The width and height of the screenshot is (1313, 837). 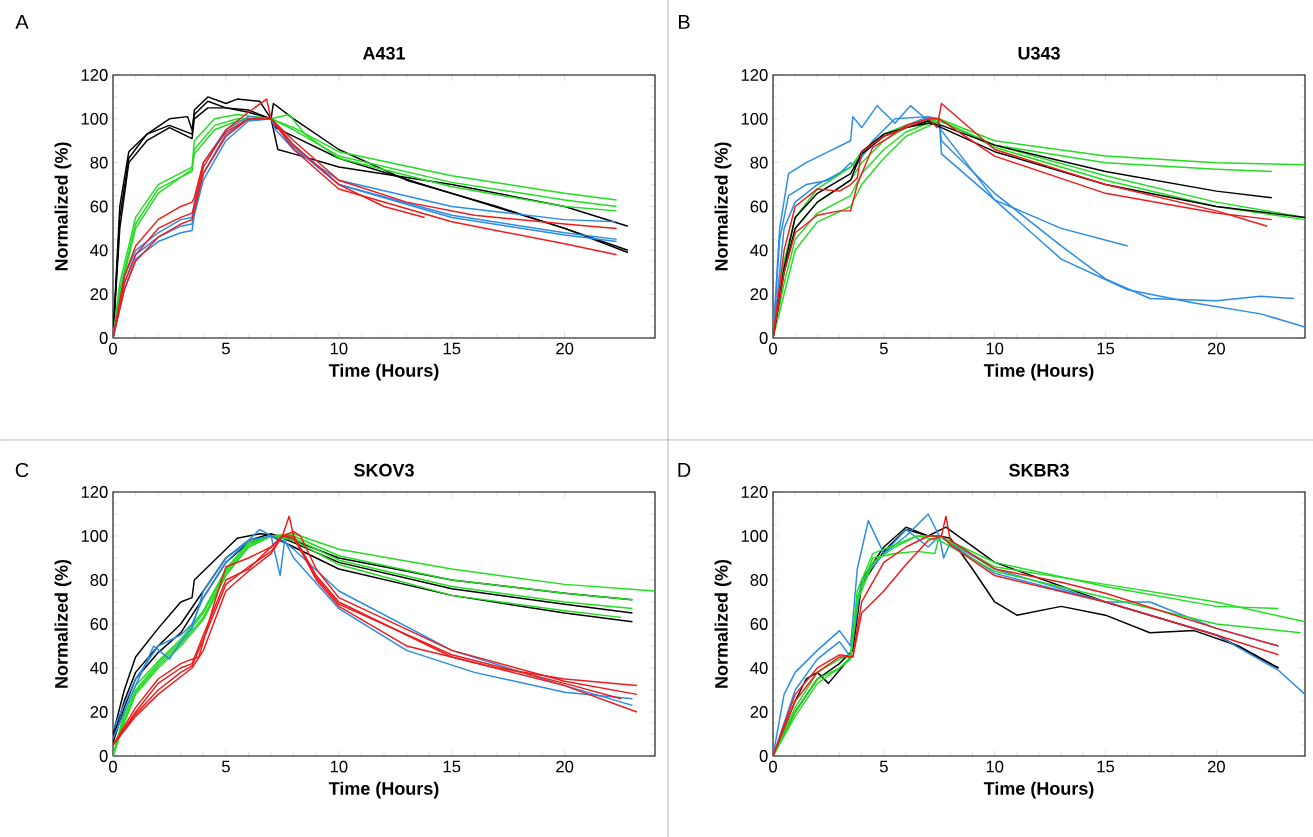 What do you see at coordinates (684, 470) in the screenshot?
I see `text: D` at bounding box center [684, 470].